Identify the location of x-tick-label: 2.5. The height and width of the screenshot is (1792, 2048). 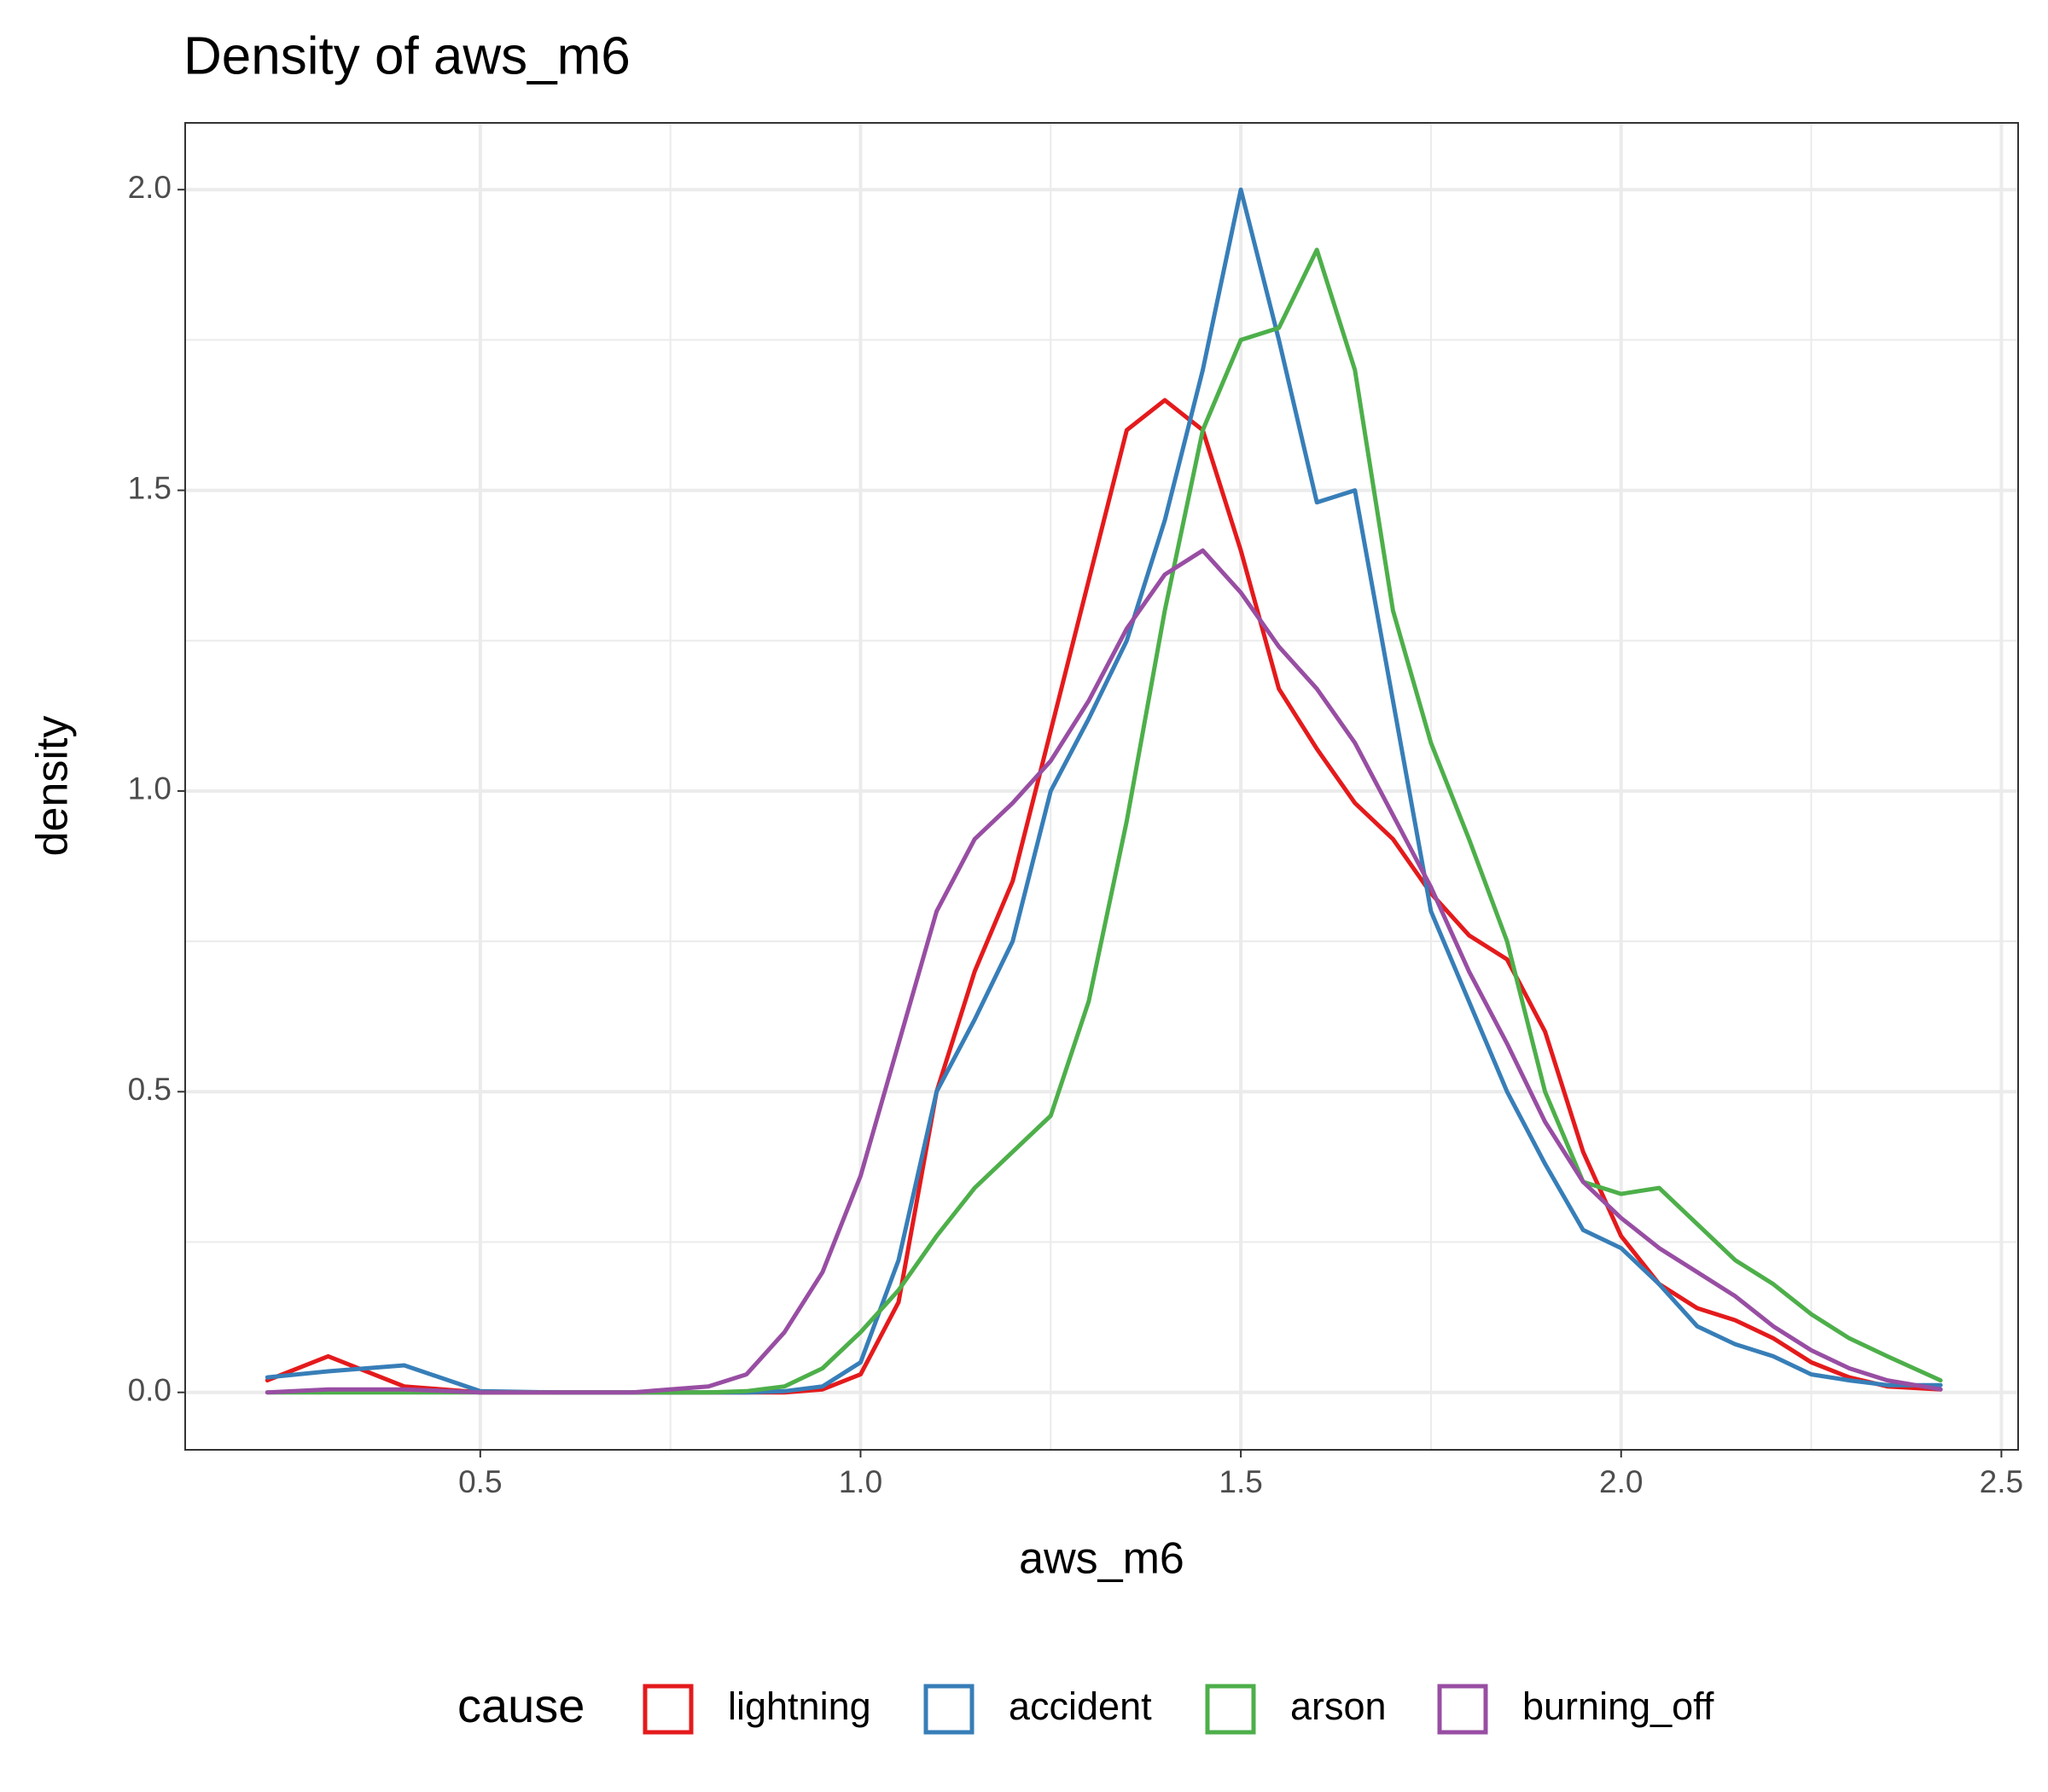
(2002, 1481).